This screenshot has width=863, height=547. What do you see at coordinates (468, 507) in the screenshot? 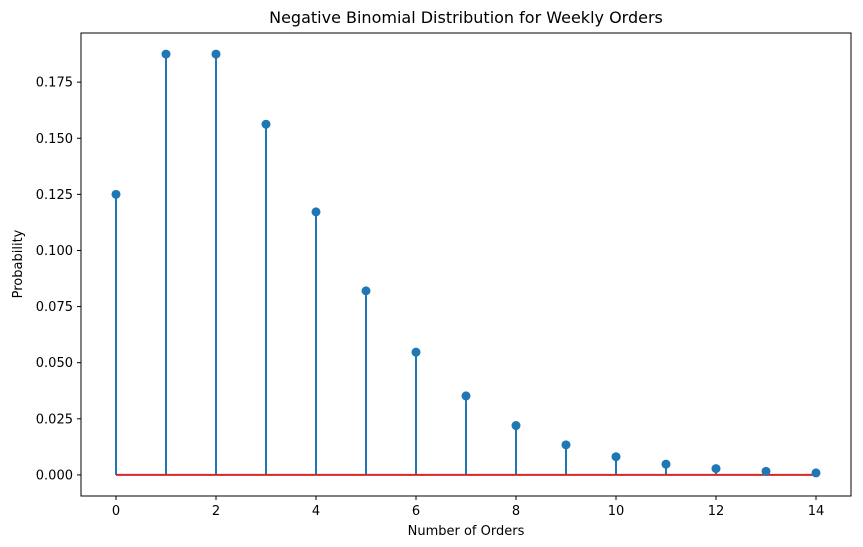
I see `x-axis-ticks: 0 2 4 6 8 10 12 14` at bounding box center [468, 507].